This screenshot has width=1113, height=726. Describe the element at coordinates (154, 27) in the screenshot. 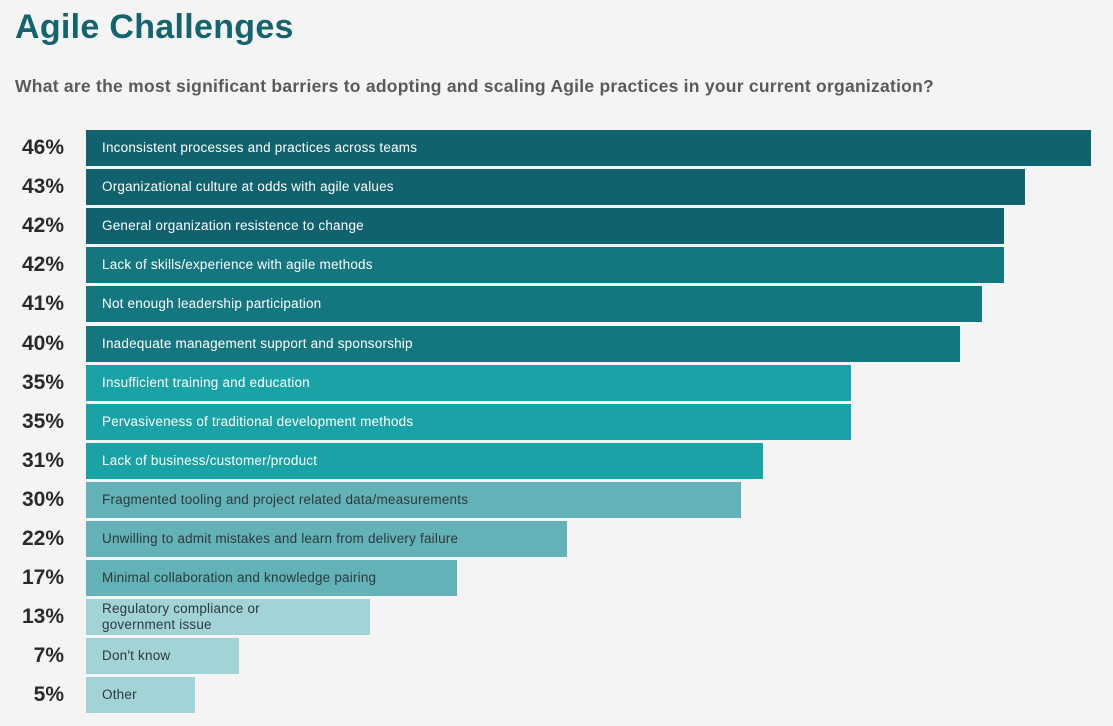

I see `page-title: Agile Challenges` at that location.